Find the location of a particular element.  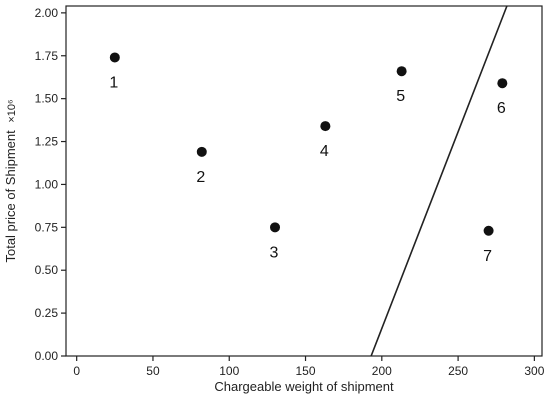

x-tick-label: 0 is located at coordinates (76, 371).